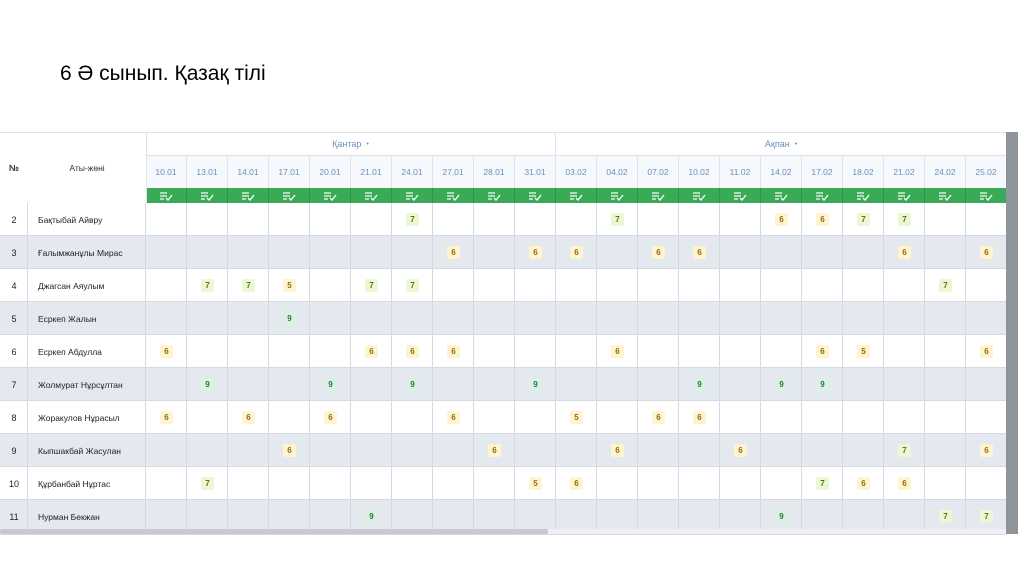  I want to click on date-header: 07.02, so click(658, 172).